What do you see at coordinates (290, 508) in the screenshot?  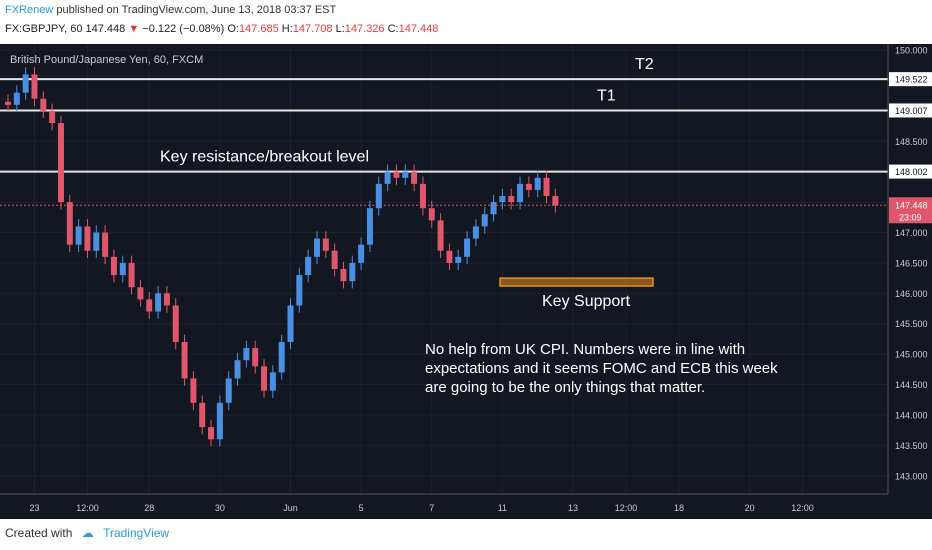 I see `time-tick-label: Jun` at bounding box center [290, 508].